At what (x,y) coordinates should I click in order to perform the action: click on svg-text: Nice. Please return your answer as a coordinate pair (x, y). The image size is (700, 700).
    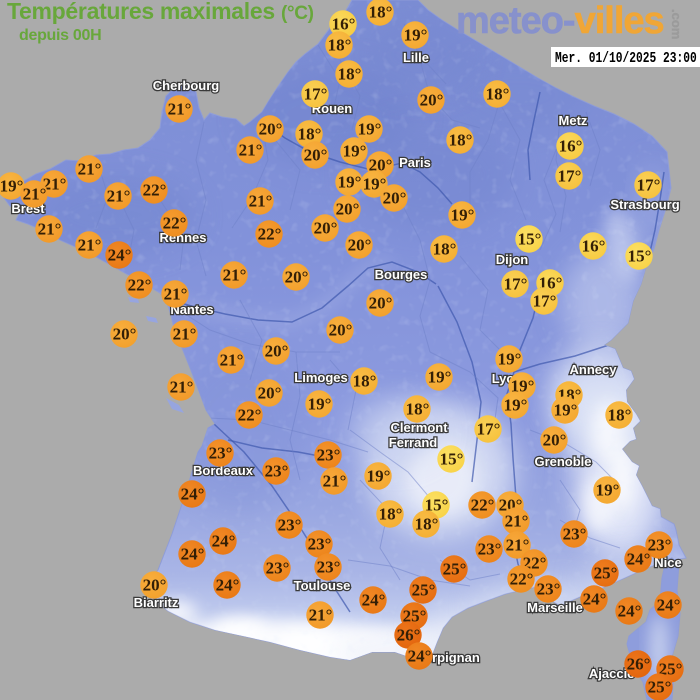
    Looking at the image, I should click on (667, 562).